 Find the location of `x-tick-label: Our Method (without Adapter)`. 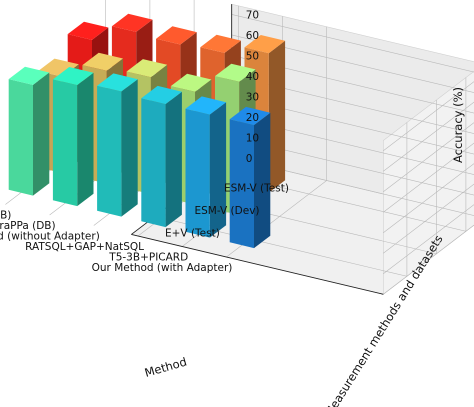

x-tick-label: Our Method (without Adapter) is located at coordinates (50, 237).